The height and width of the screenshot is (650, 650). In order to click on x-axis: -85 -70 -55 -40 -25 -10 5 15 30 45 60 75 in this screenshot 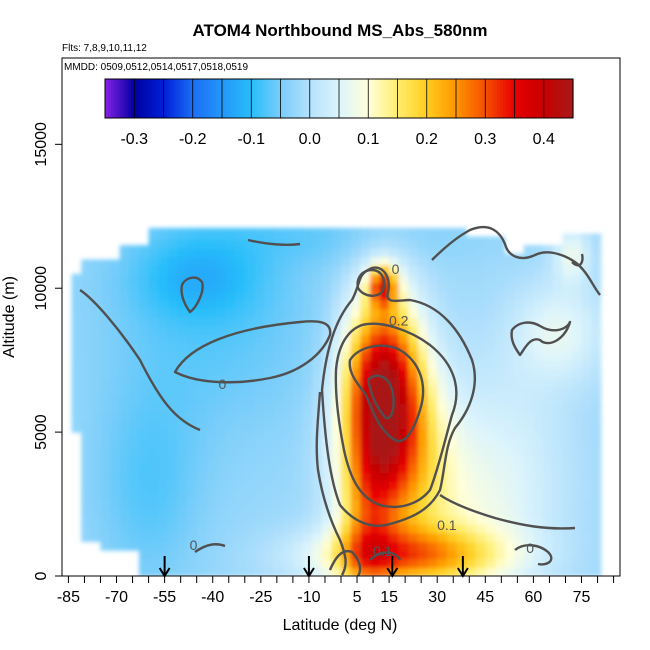, I will do `click(336, 591)`.